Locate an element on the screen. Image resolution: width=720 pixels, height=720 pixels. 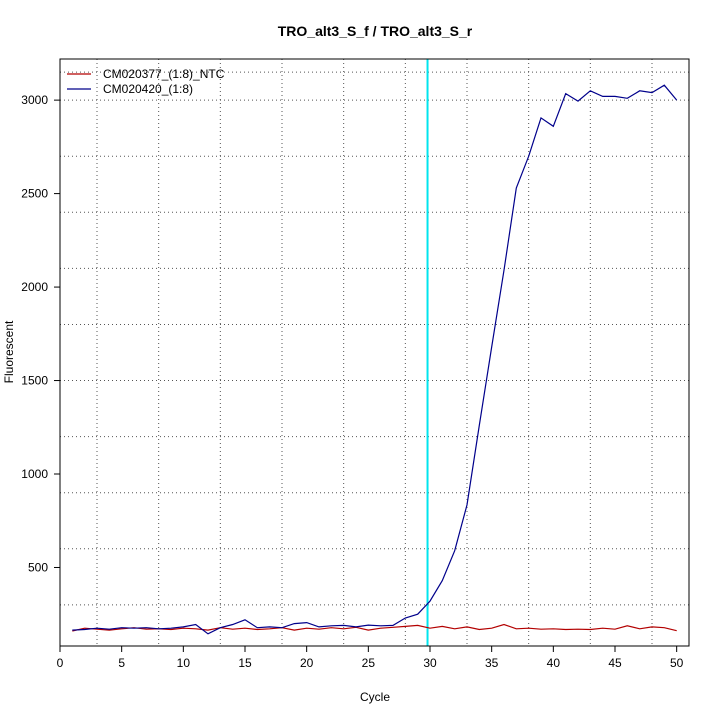
y-axis-label: Fluorescent is located at coordinates (9, 351).